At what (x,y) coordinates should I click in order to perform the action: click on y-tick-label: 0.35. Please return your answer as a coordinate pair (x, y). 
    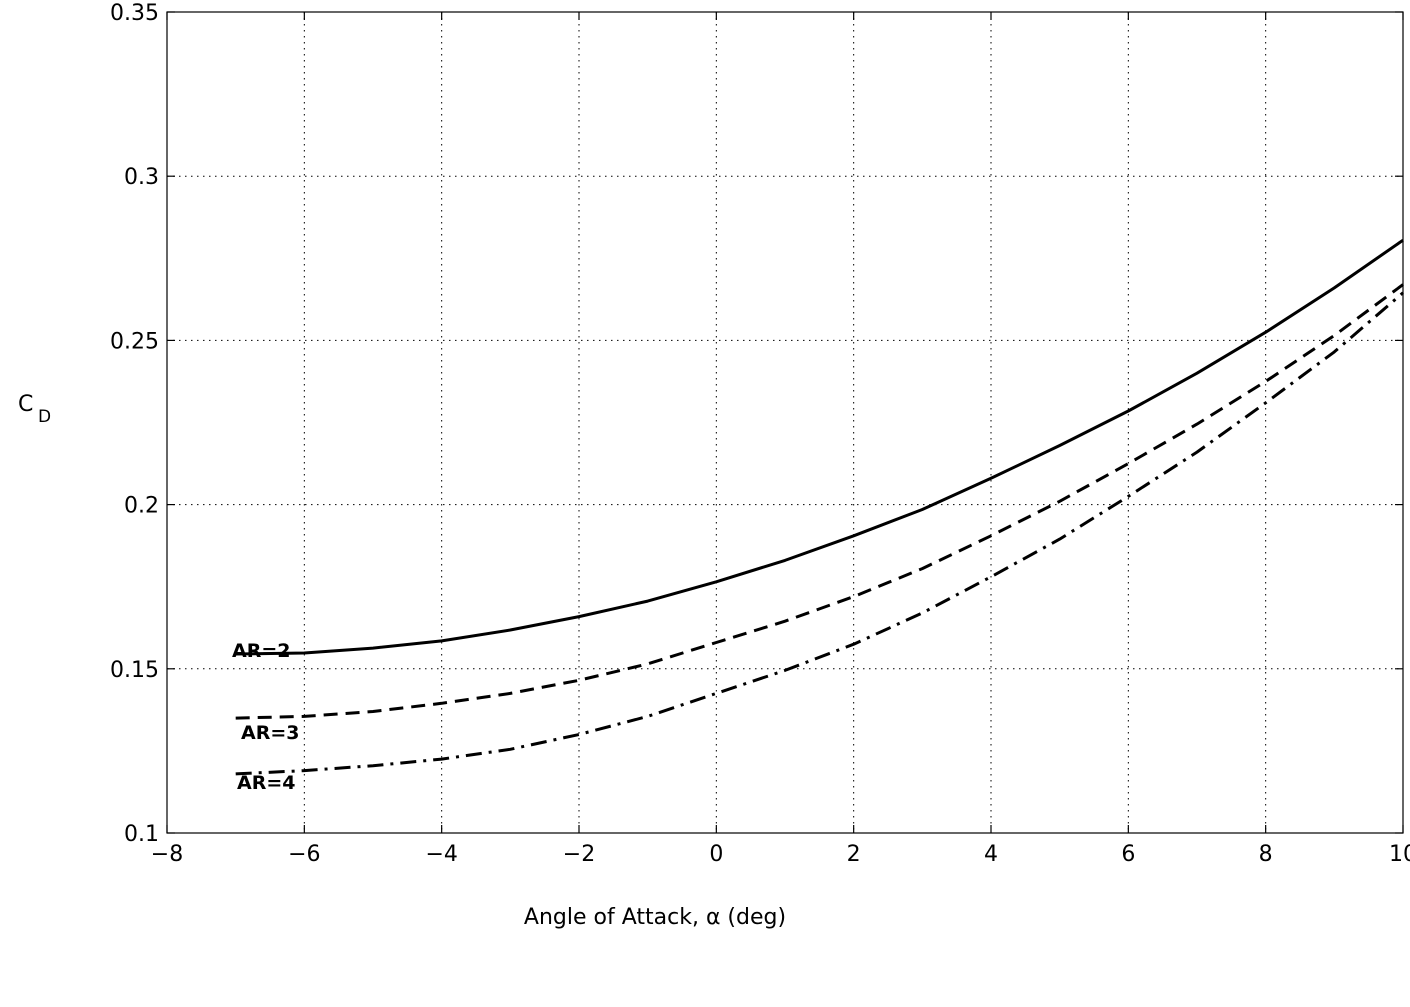
    Looking at the image, I should click on (134, 13).